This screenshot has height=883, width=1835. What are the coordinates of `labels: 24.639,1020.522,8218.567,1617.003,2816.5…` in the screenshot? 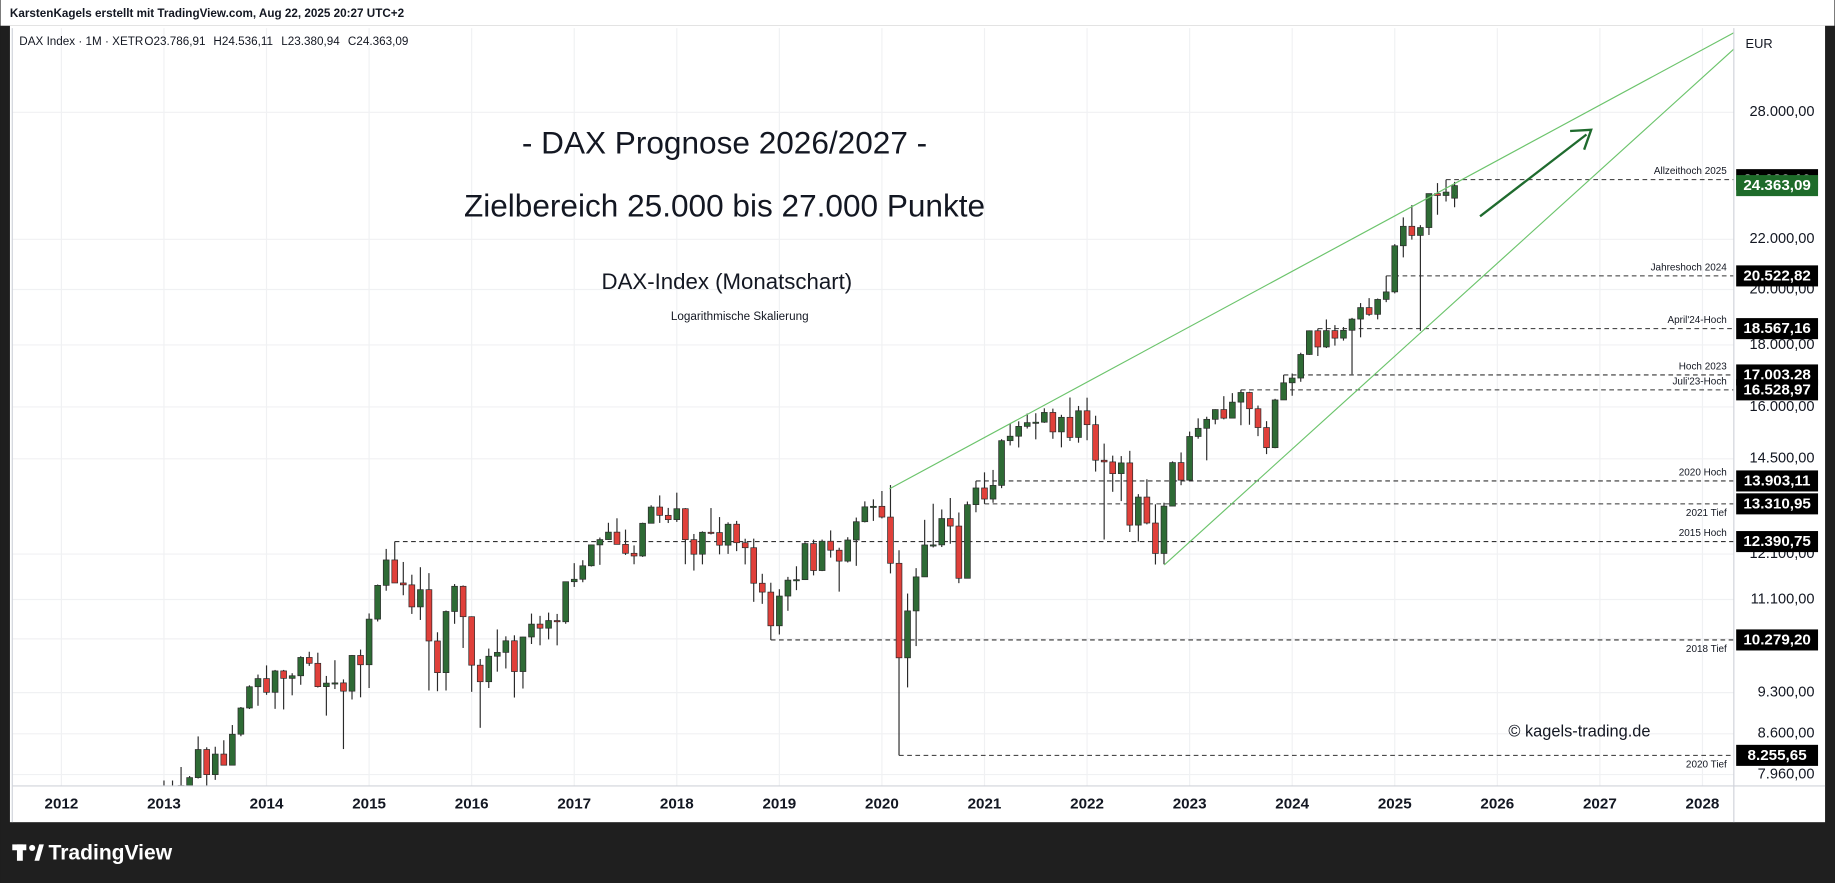 It's located at (1777, 467).